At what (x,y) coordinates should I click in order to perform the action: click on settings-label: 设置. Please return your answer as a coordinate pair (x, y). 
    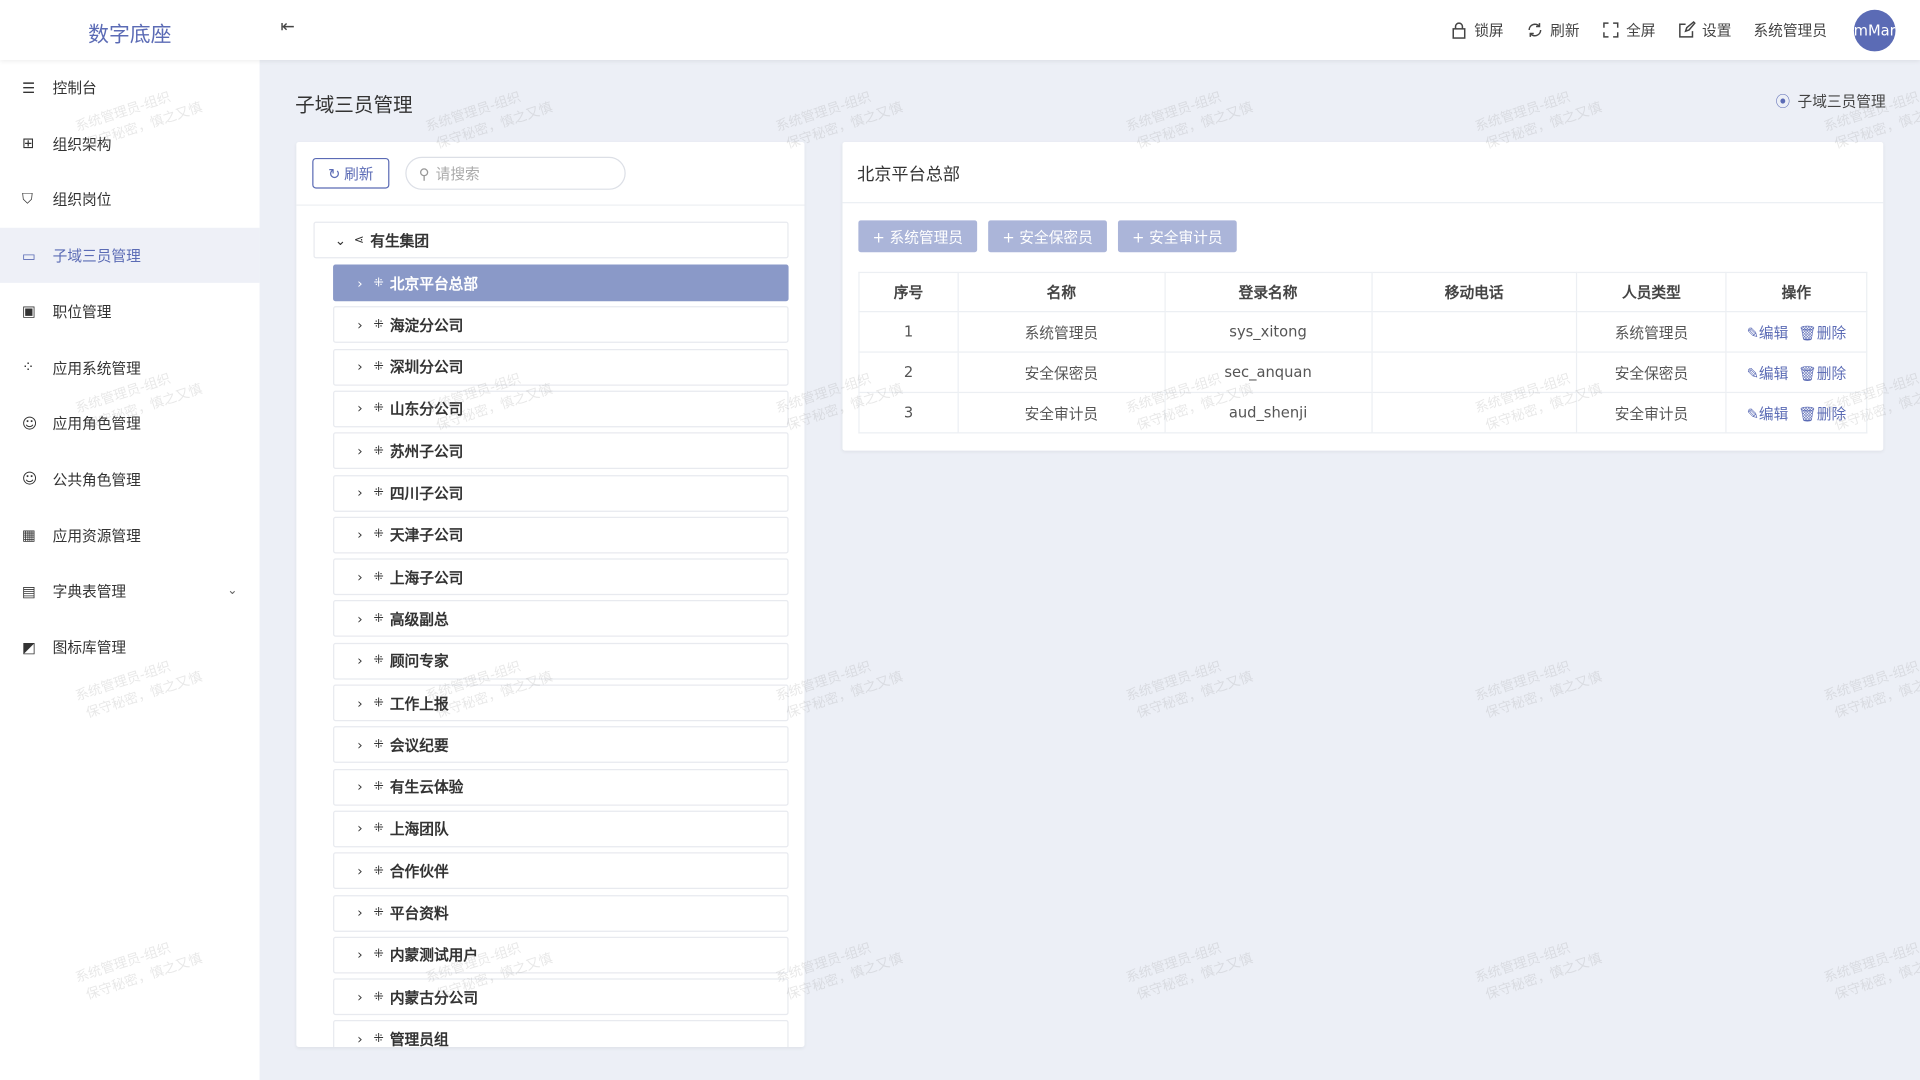
    Looking at the image, I should click on (1717, 31).